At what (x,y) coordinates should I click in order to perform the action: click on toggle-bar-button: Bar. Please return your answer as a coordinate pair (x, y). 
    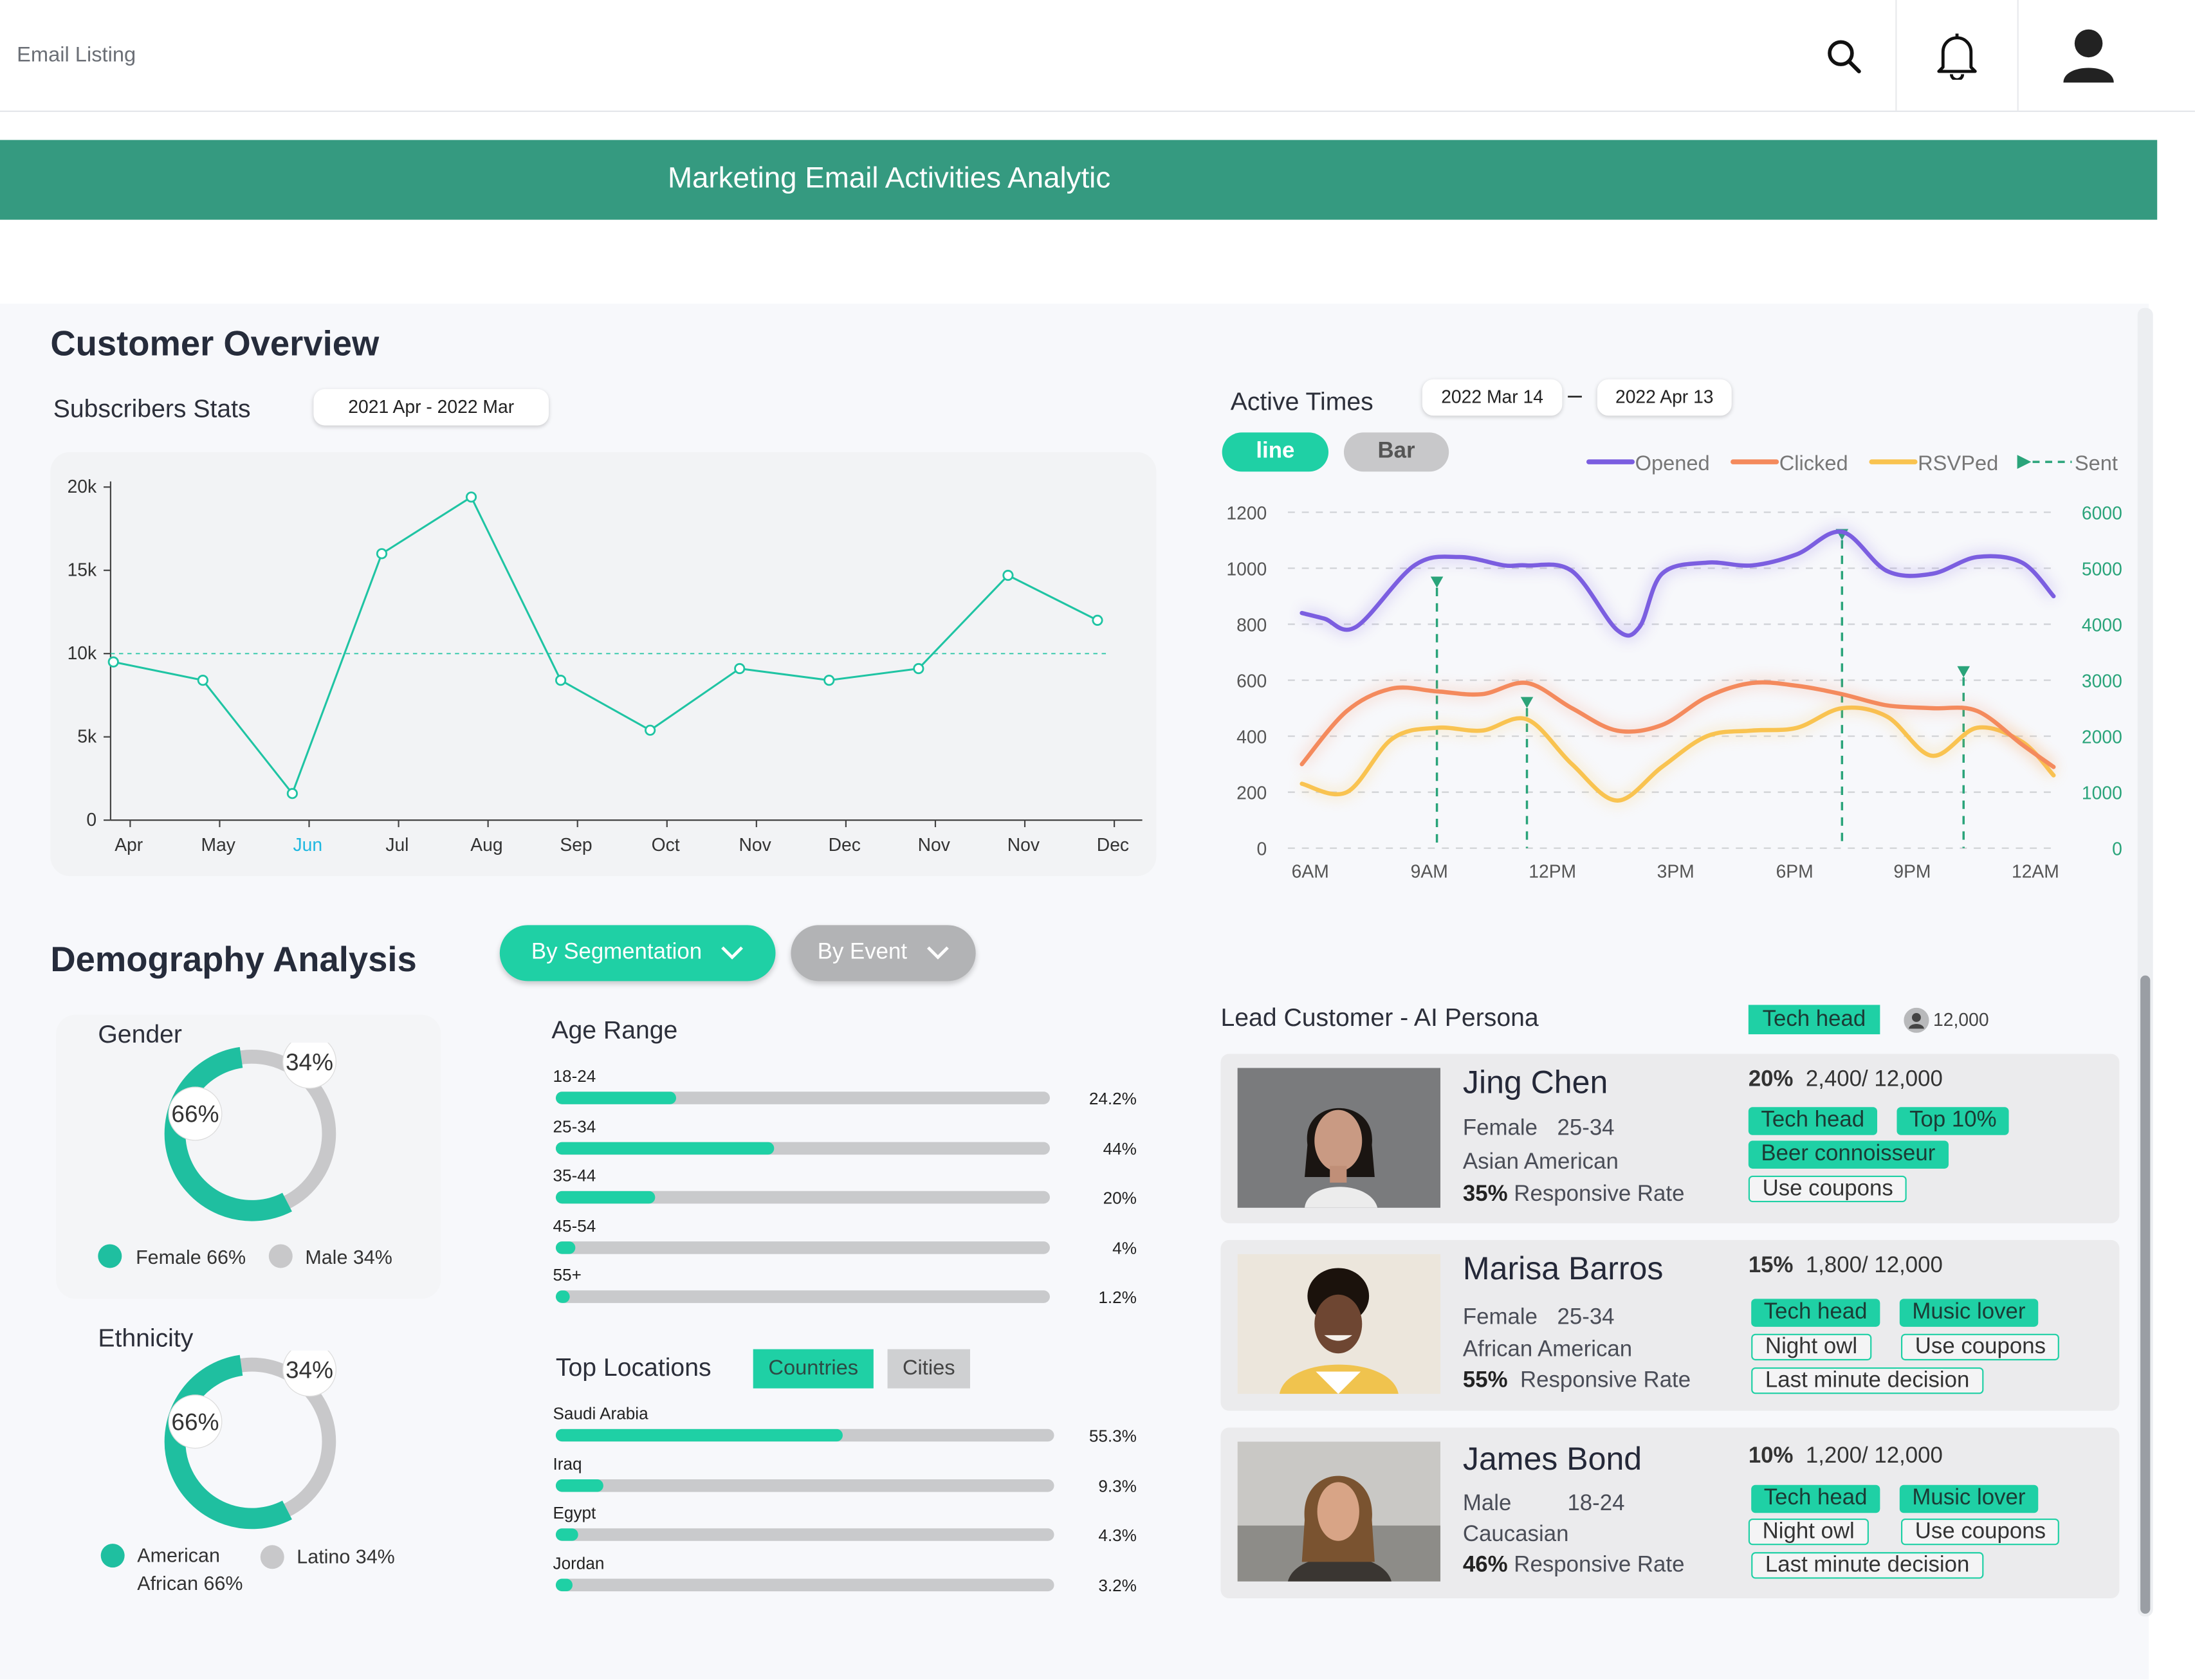
    Looking at the image, I should click on (1396, 452).